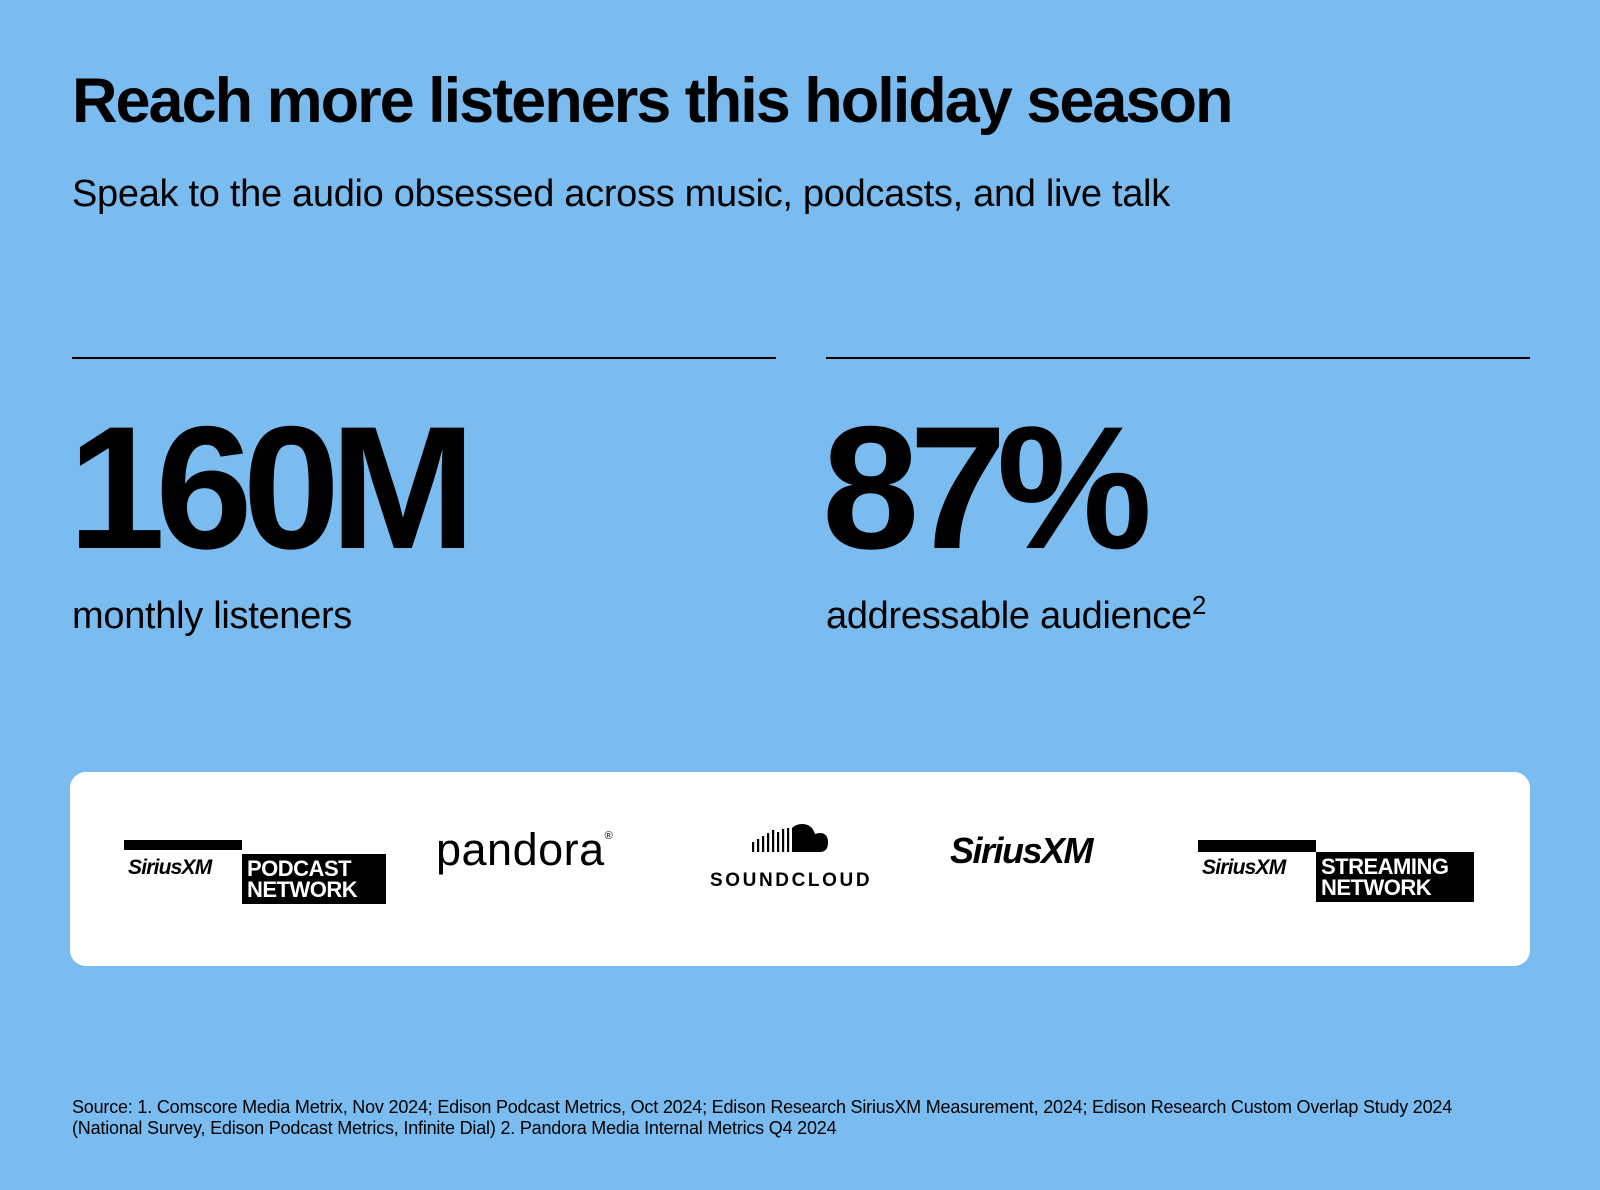 The width and height of the screenshot is (1600, 1190). Describe the element at coordinates (272, 488) in the screenshot. I see `stat-value-listeners: 160M` at that location.